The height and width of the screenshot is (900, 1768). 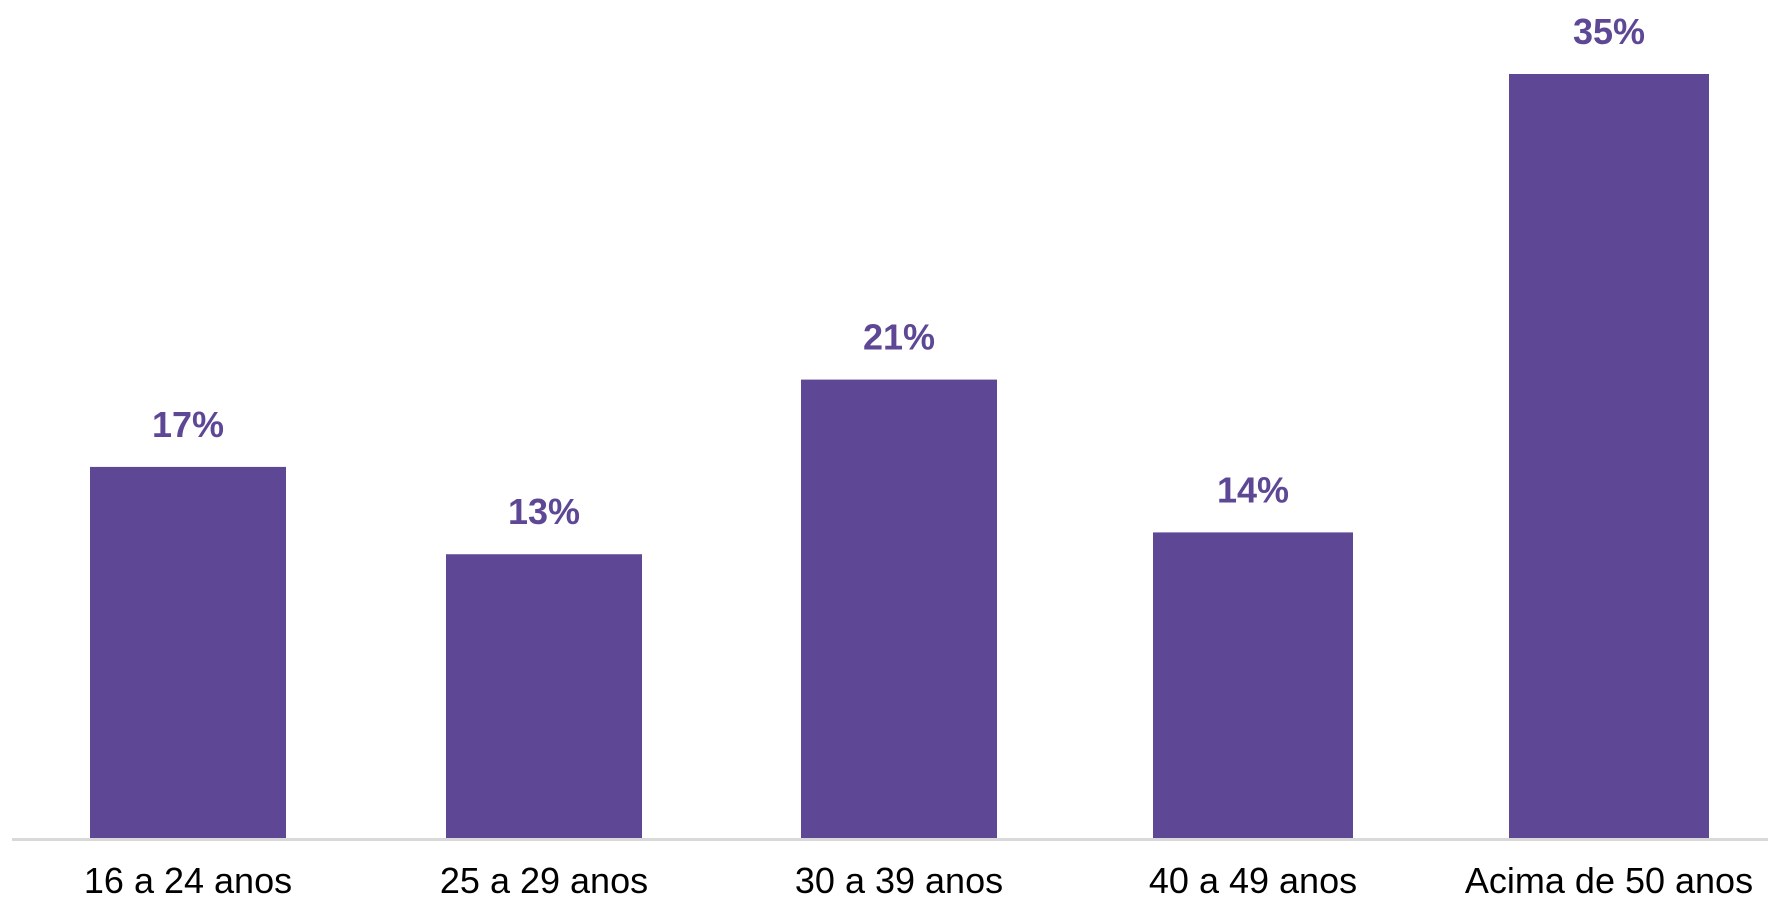 What do you see at coordinates (1609, 31) in the screenshot?
I see `value-label-5: 35%` at bounding box center [1609, 31].